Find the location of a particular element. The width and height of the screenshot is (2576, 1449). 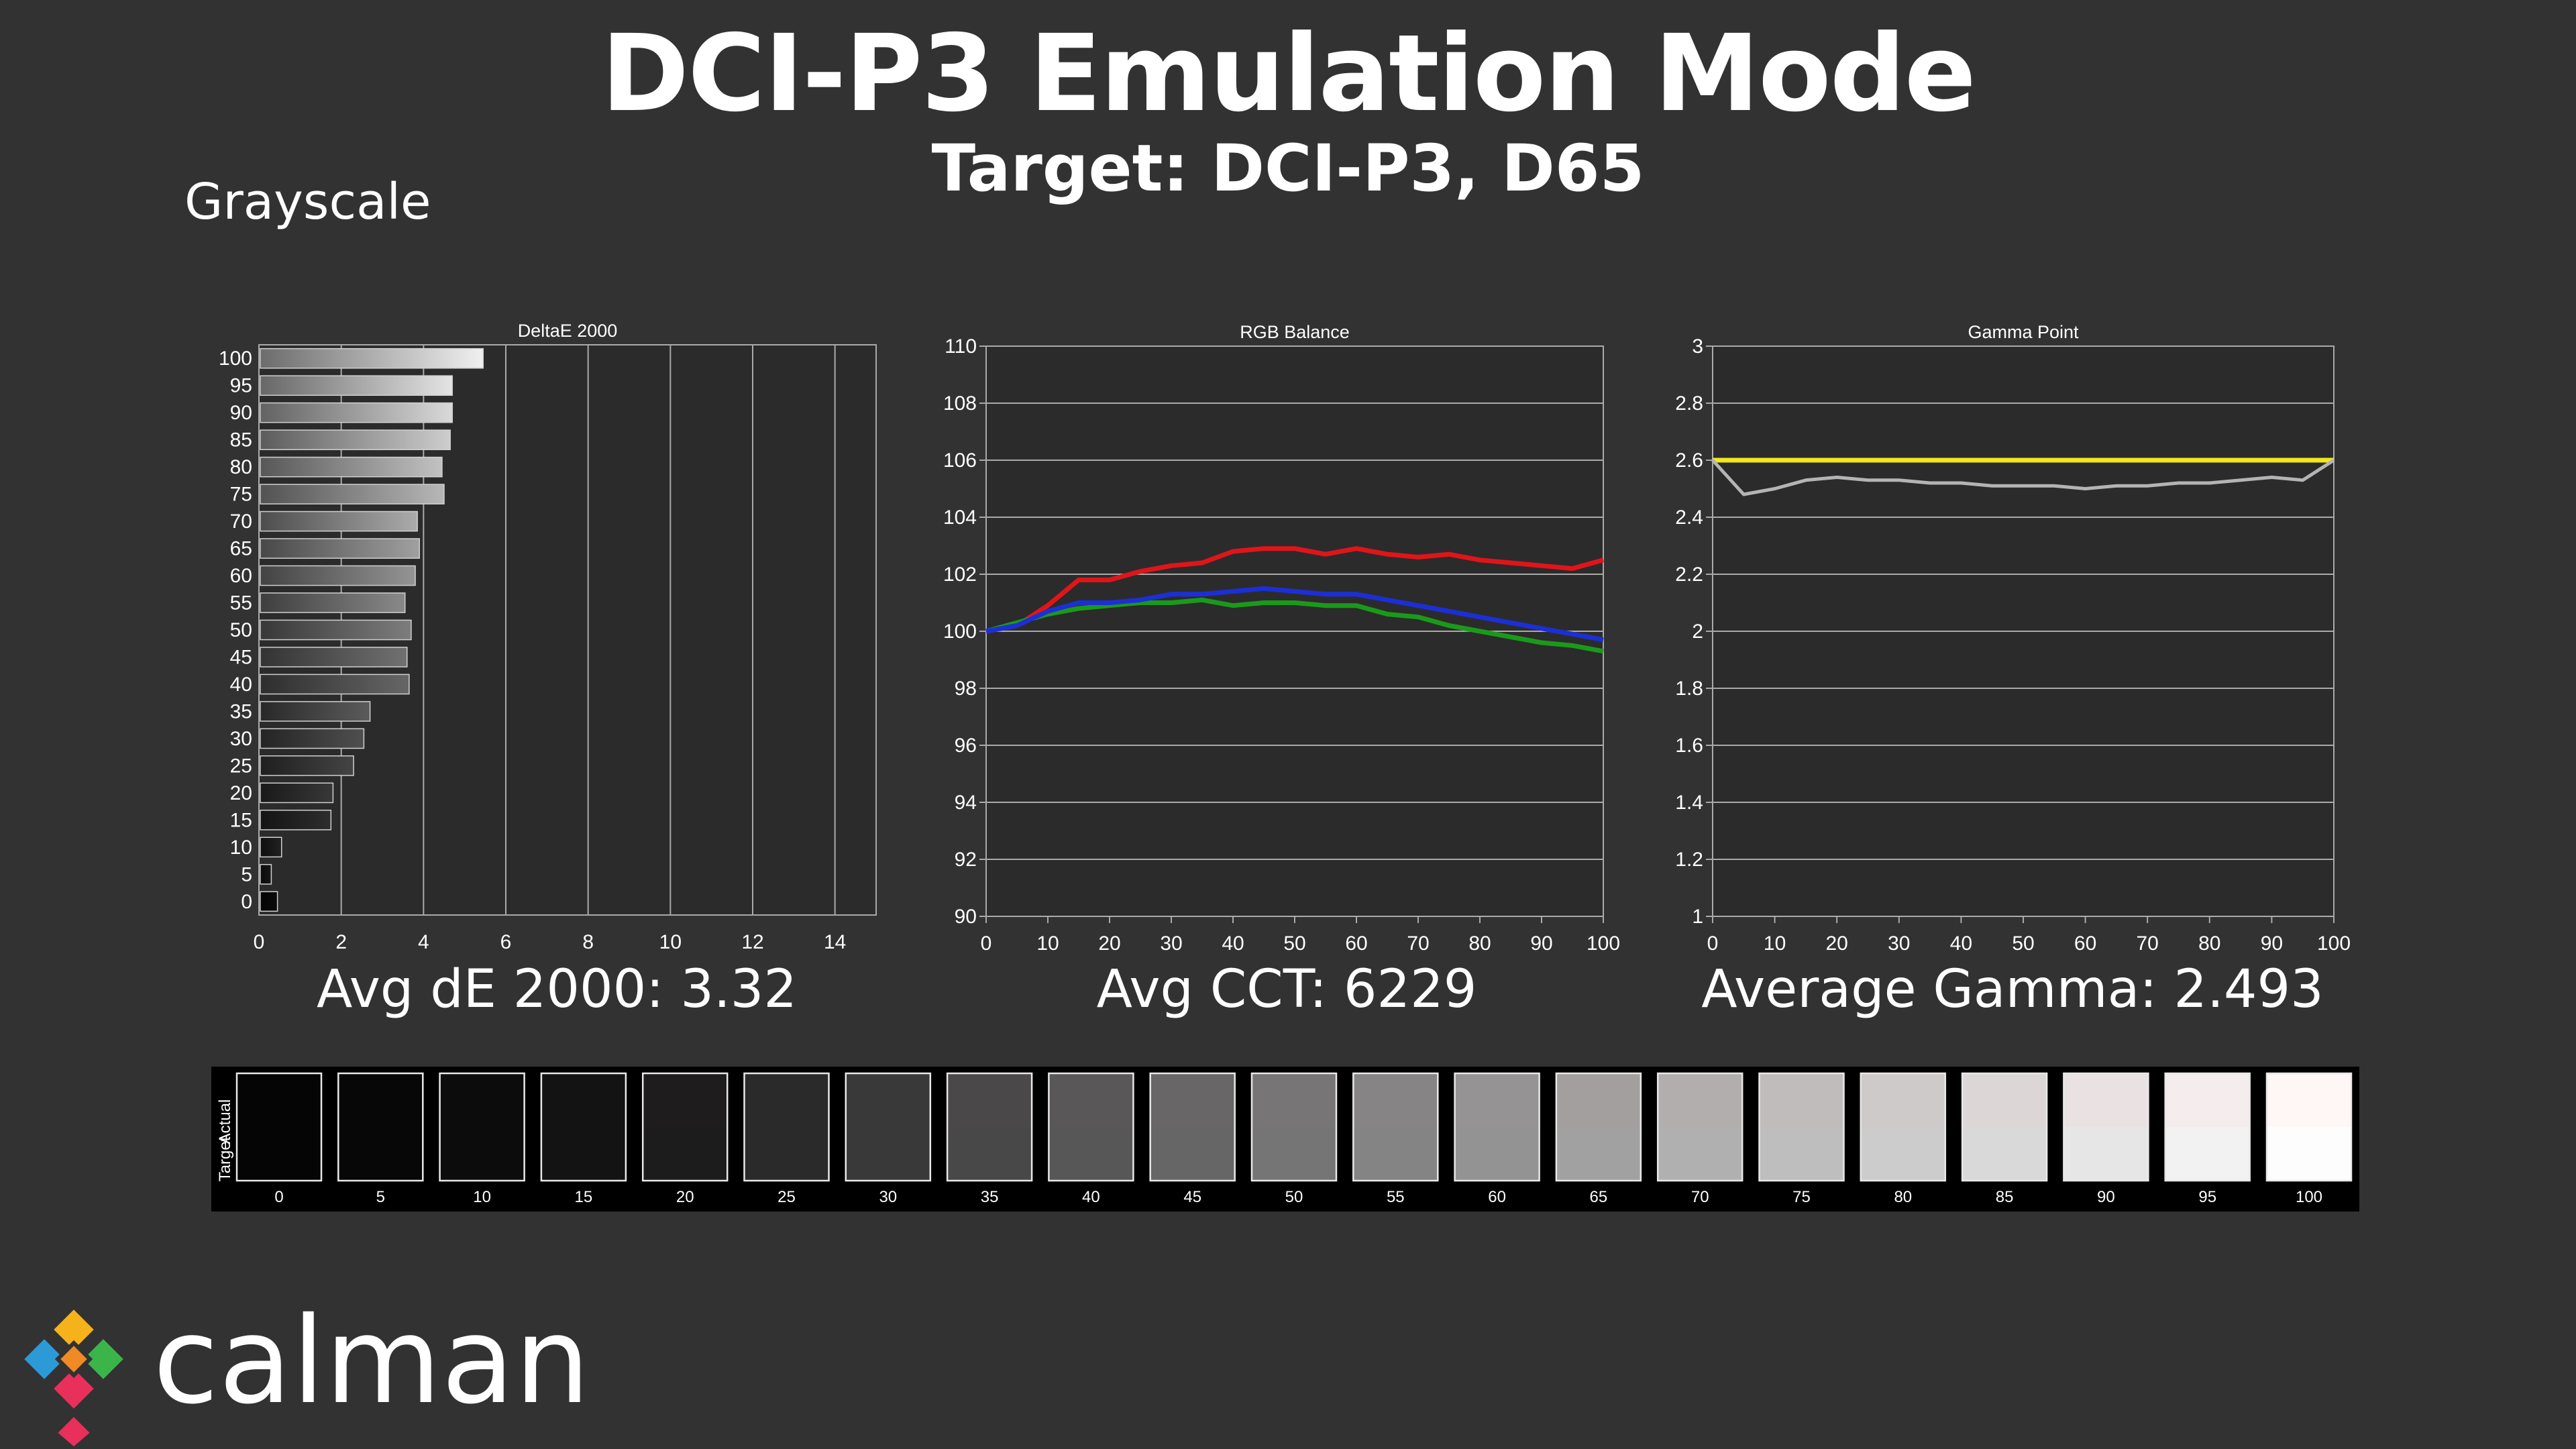

gamma-chart-y-tick-label: 2.2 is located at coordinates (1689, 575).